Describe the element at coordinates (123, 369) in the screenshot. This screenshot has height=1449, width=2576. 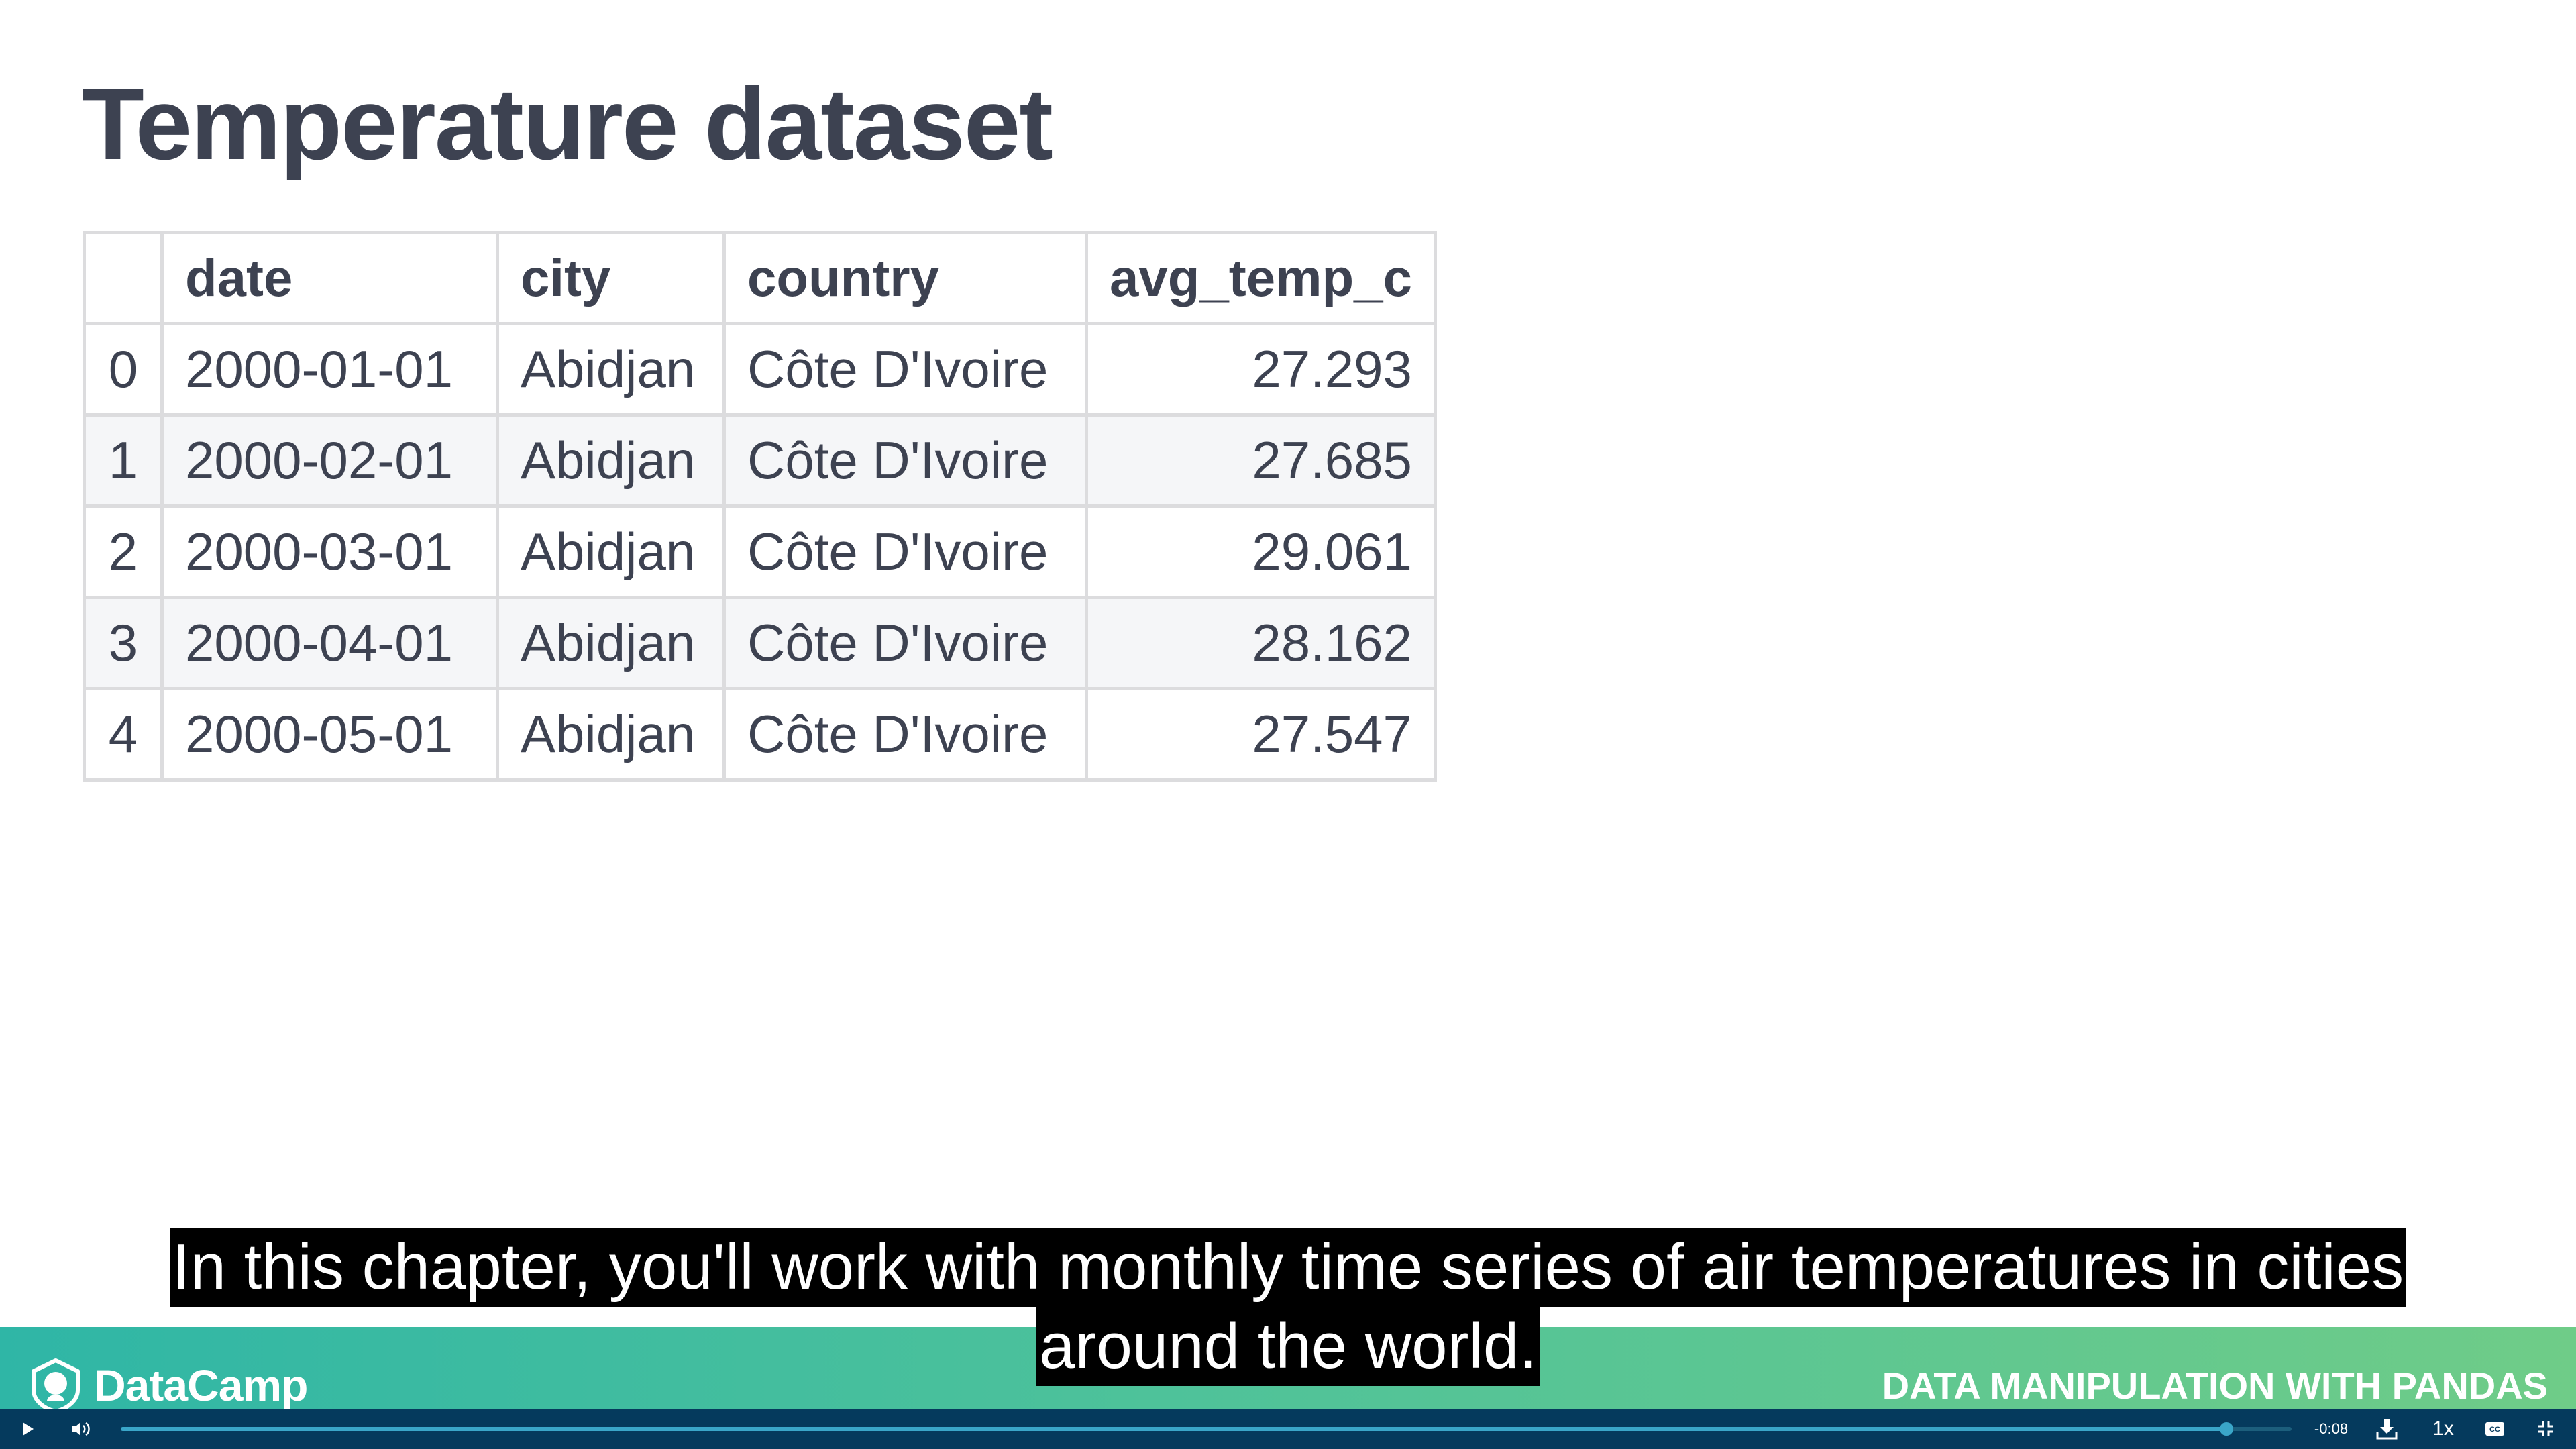
I see `row-index-cell: 0` at that location.